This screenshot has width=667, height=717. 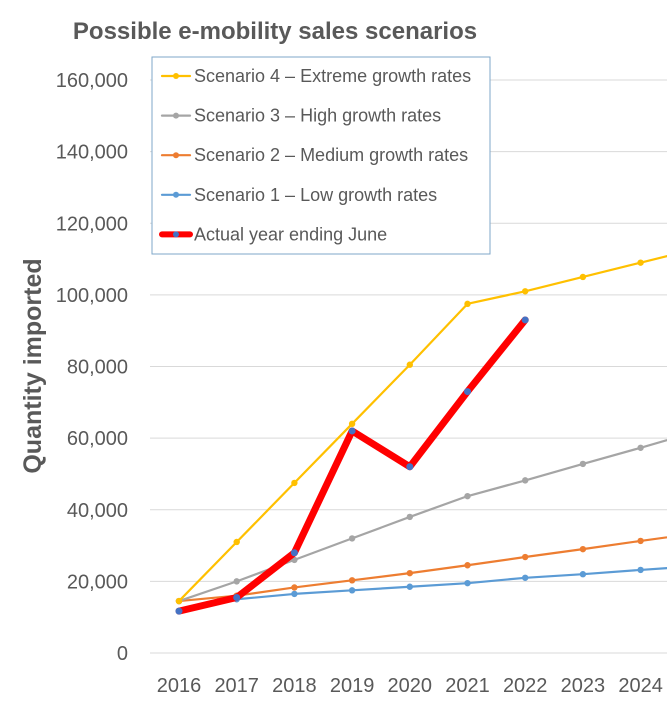 I want to click on x-tick-label: 2022, so click(x=525, y=686).